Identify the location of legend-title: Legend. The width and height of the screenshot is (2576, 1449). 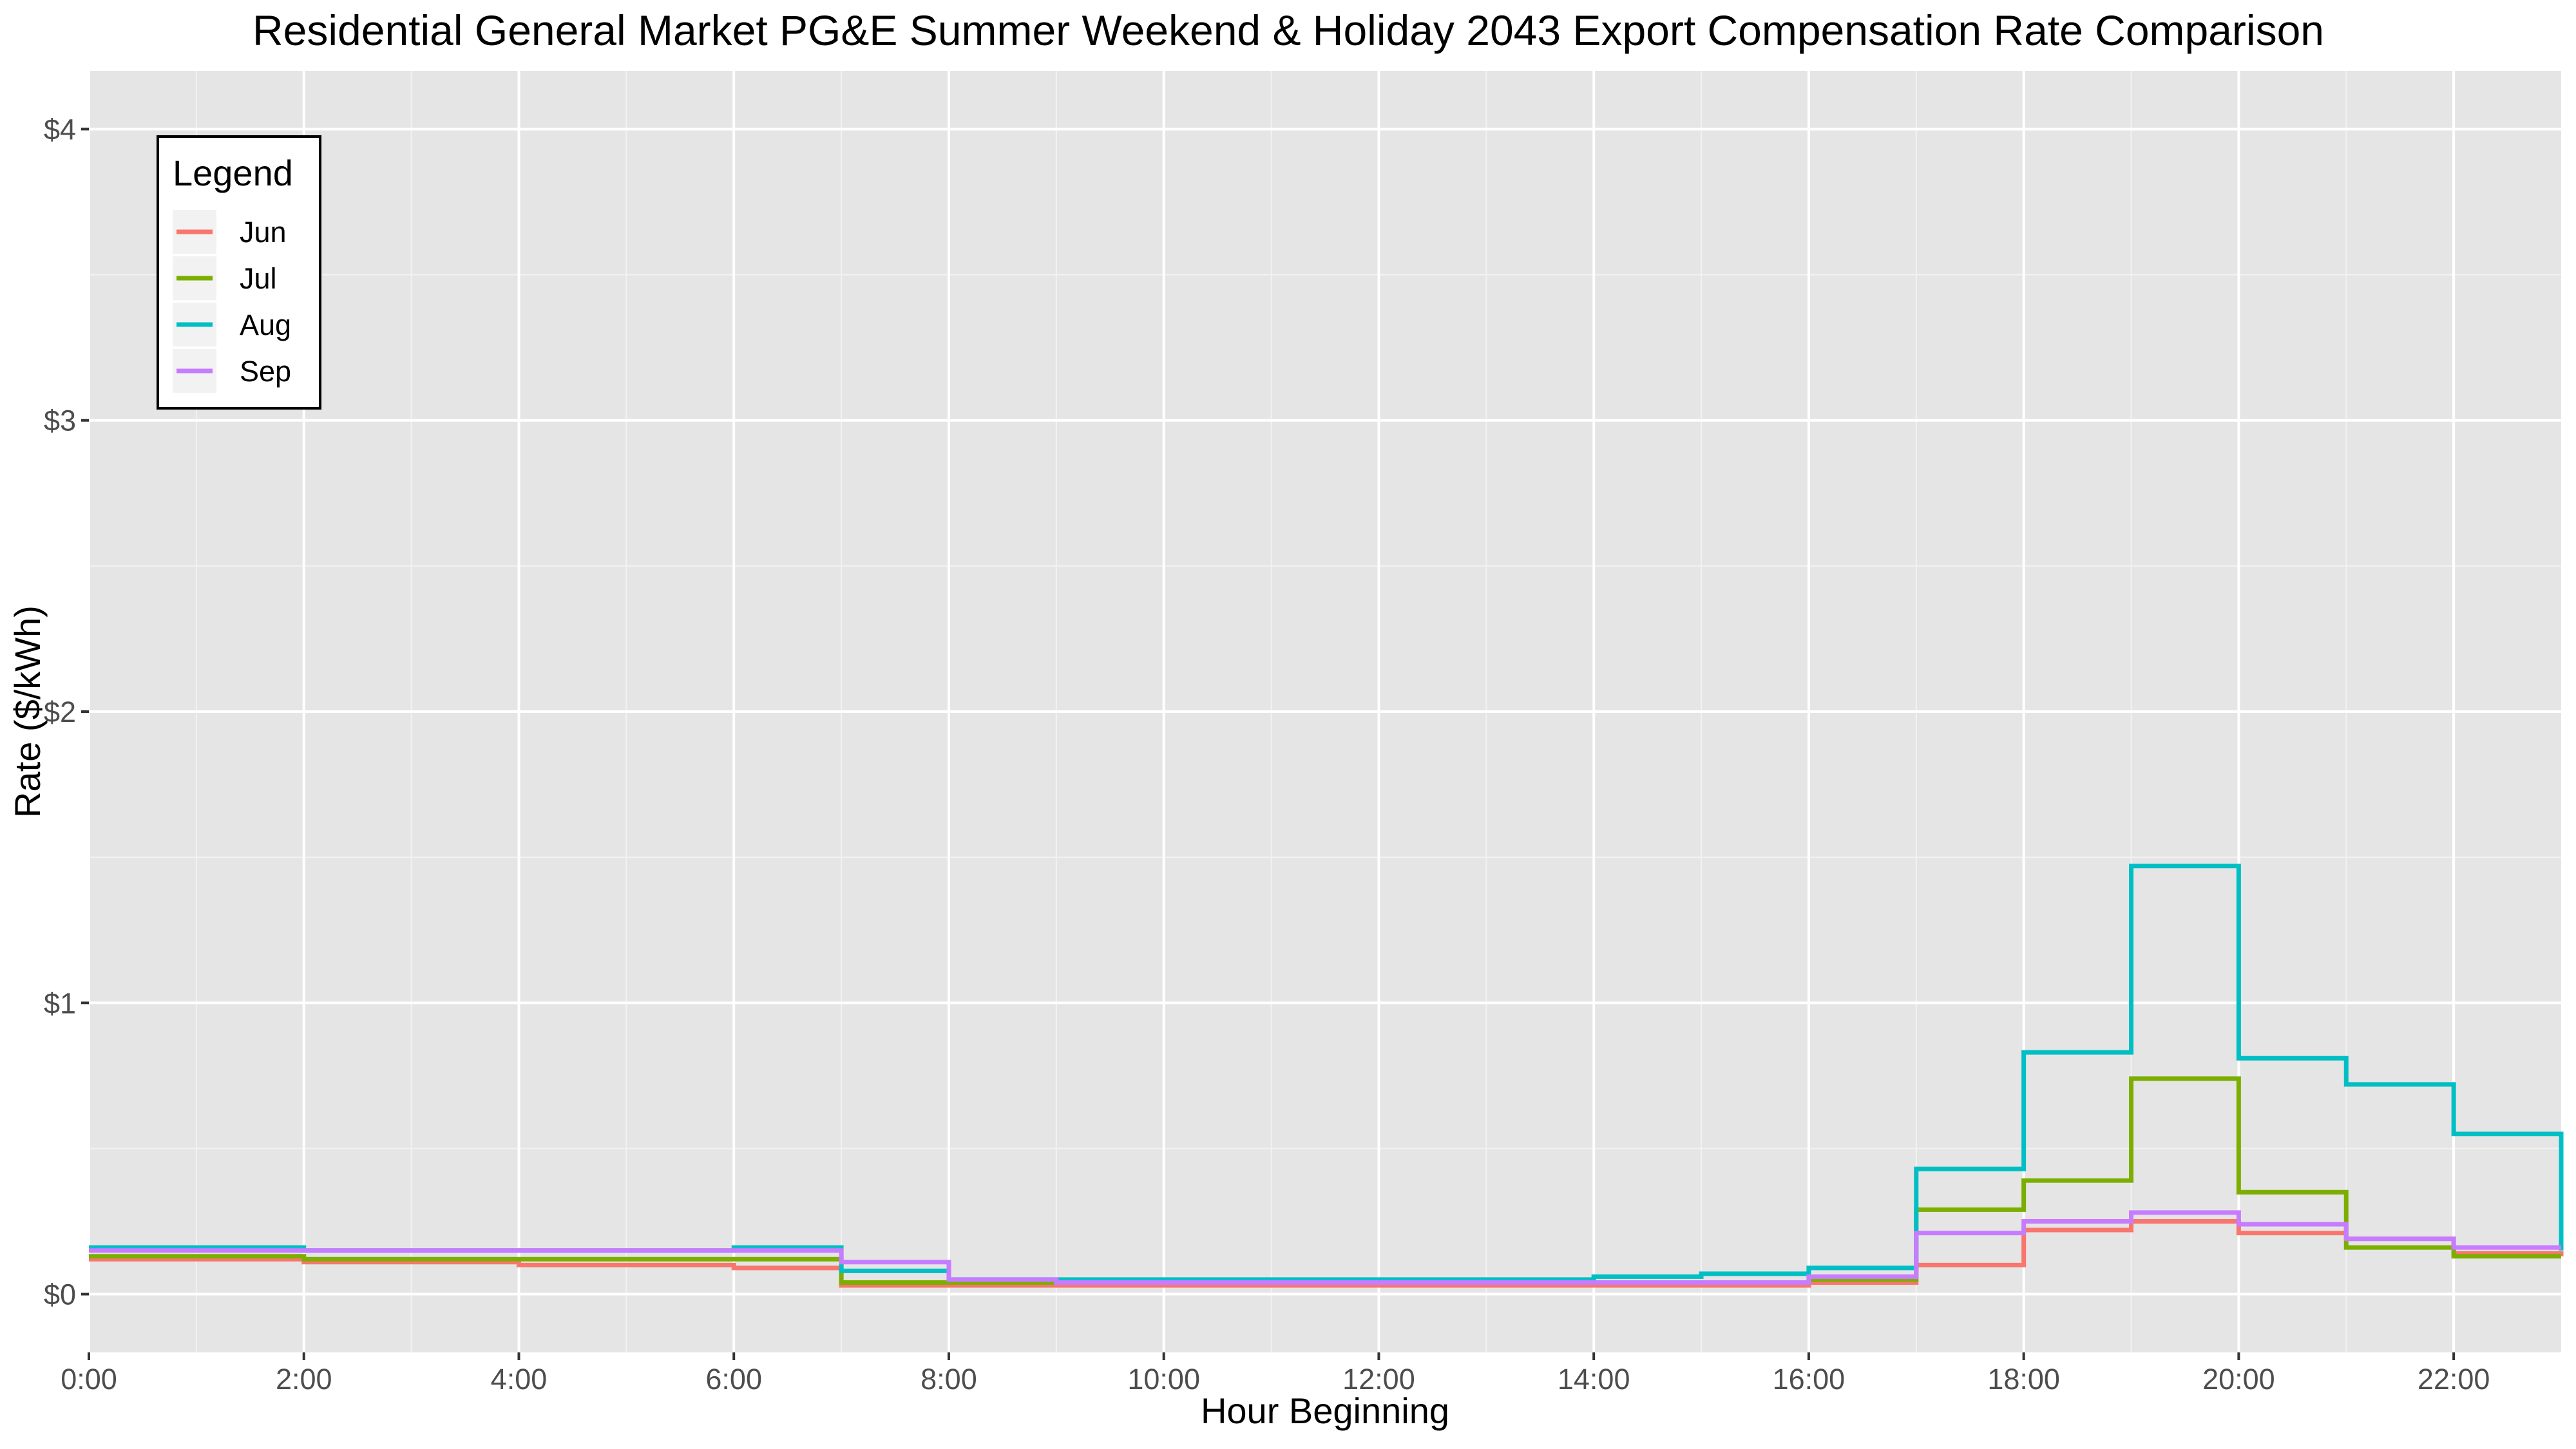
(233, 173).